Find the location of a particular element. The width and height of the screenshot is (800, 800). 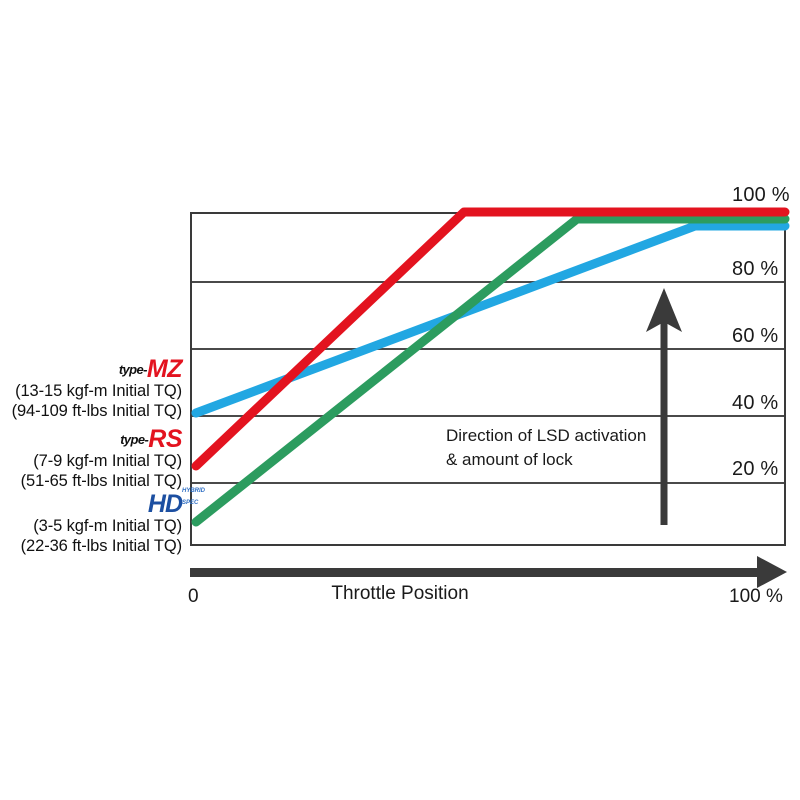

logo-type-mz: type-MZ is located at coordinates (97, 369).